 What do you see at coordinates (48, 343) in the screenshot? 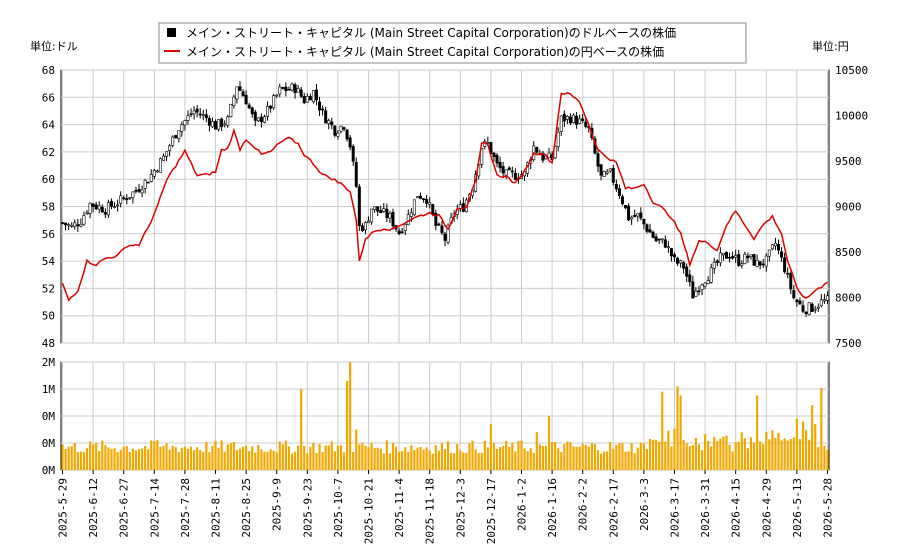
I see `left-tick-label: 48` at bounding box center [48, 343].